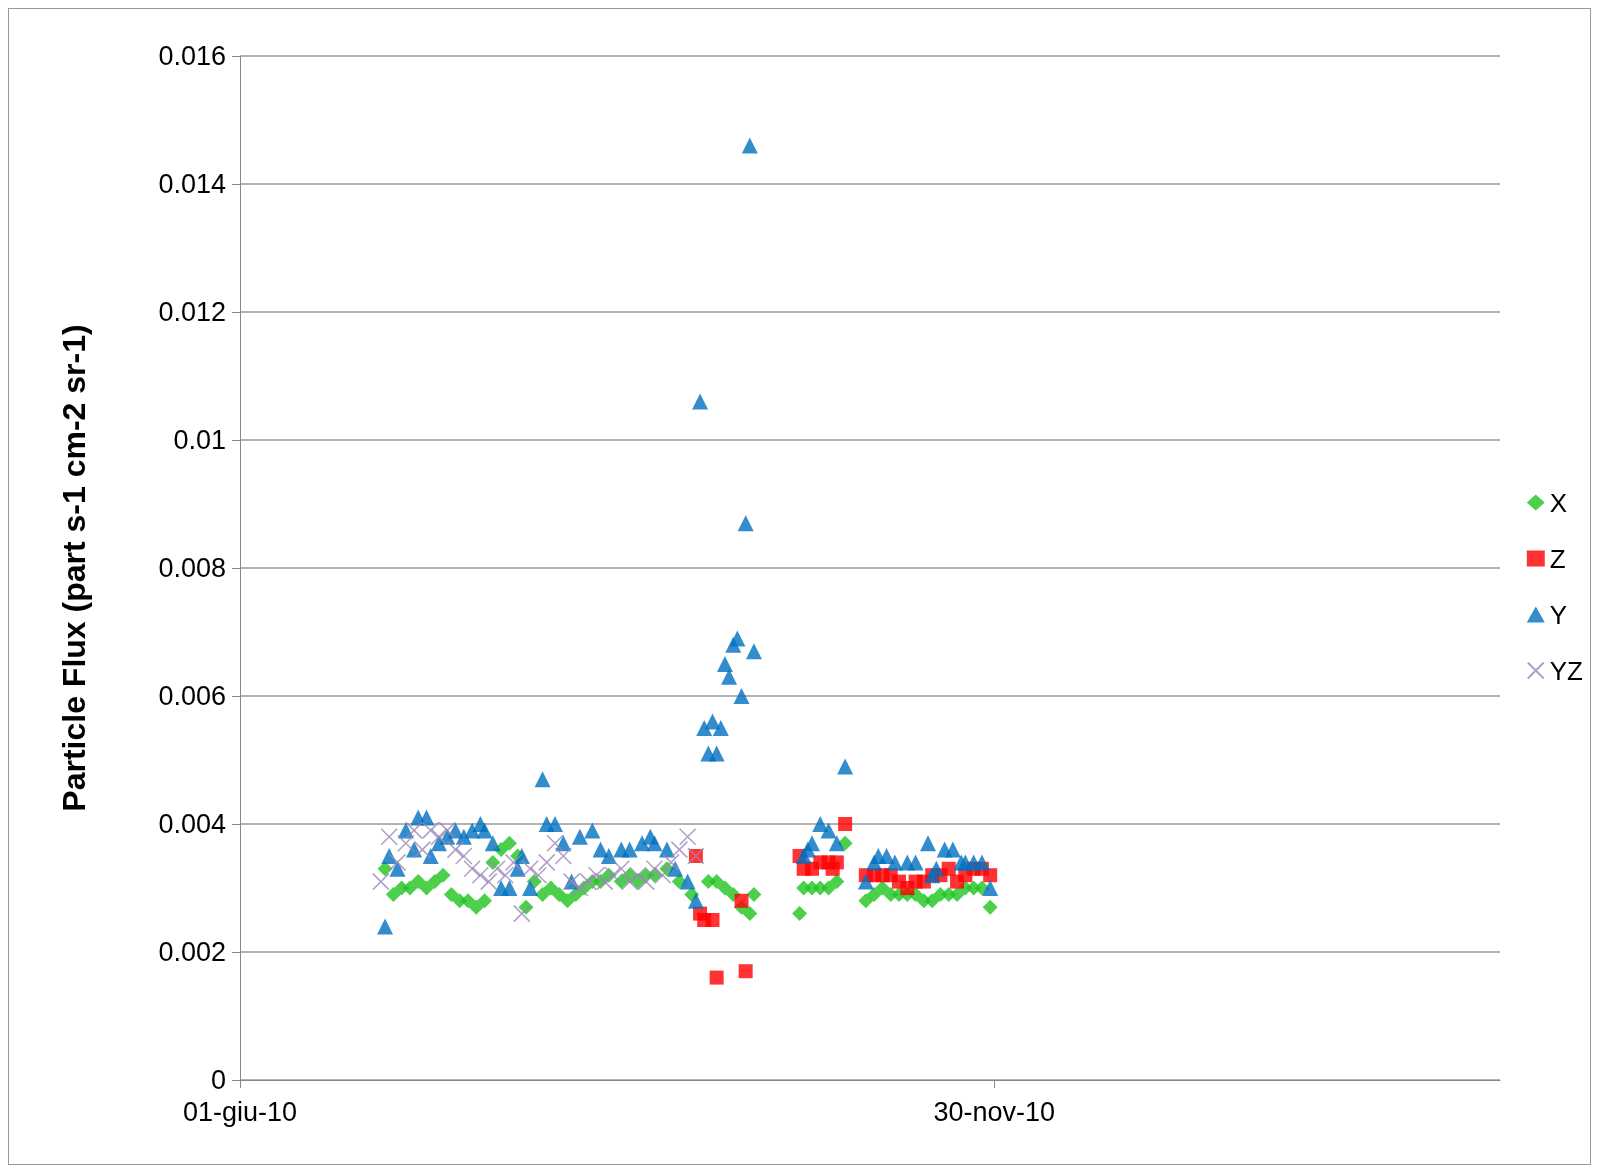 This screenshot has width=1601, height=1175. What do you see at coordinates (199, 440) in the screenshot?
I see `y-tick-label: 0.01` at bounding box center [199, 440].